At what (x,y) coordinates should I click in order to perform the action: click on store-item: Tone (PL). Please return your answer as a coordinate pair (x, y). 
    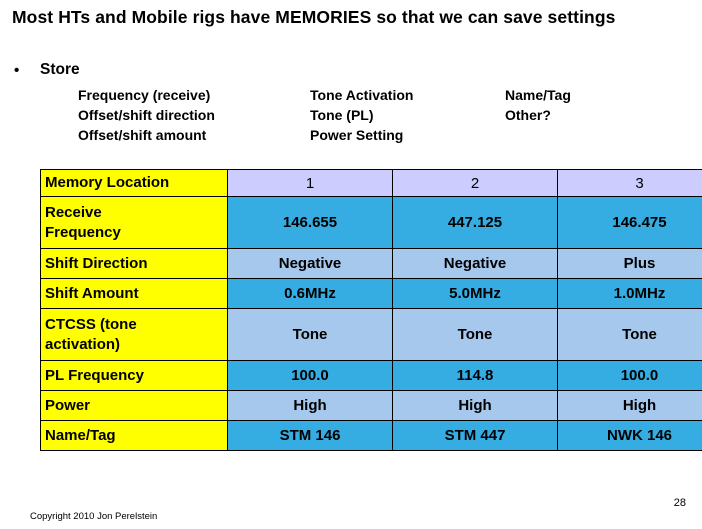
    Looking at the image, I should click on (342, 115).